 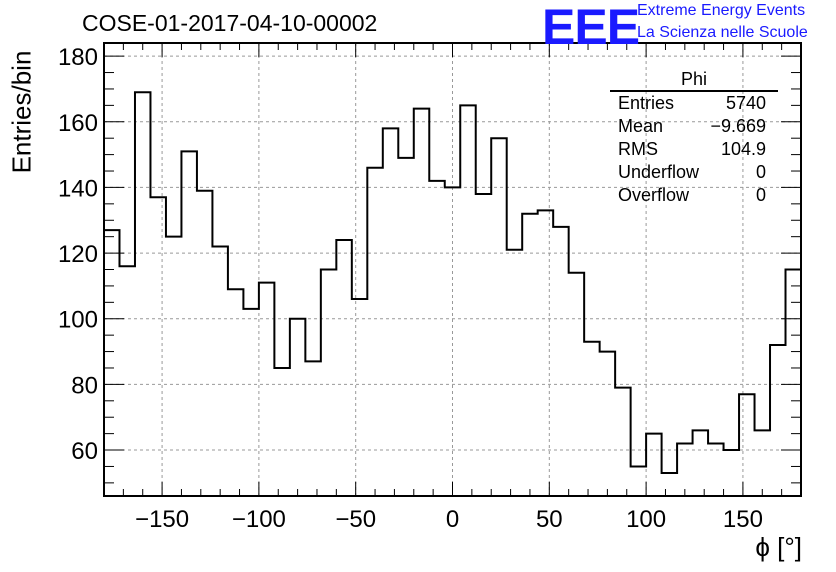 I want to click on y-tick-label: 80, so click(x=84, y=385).